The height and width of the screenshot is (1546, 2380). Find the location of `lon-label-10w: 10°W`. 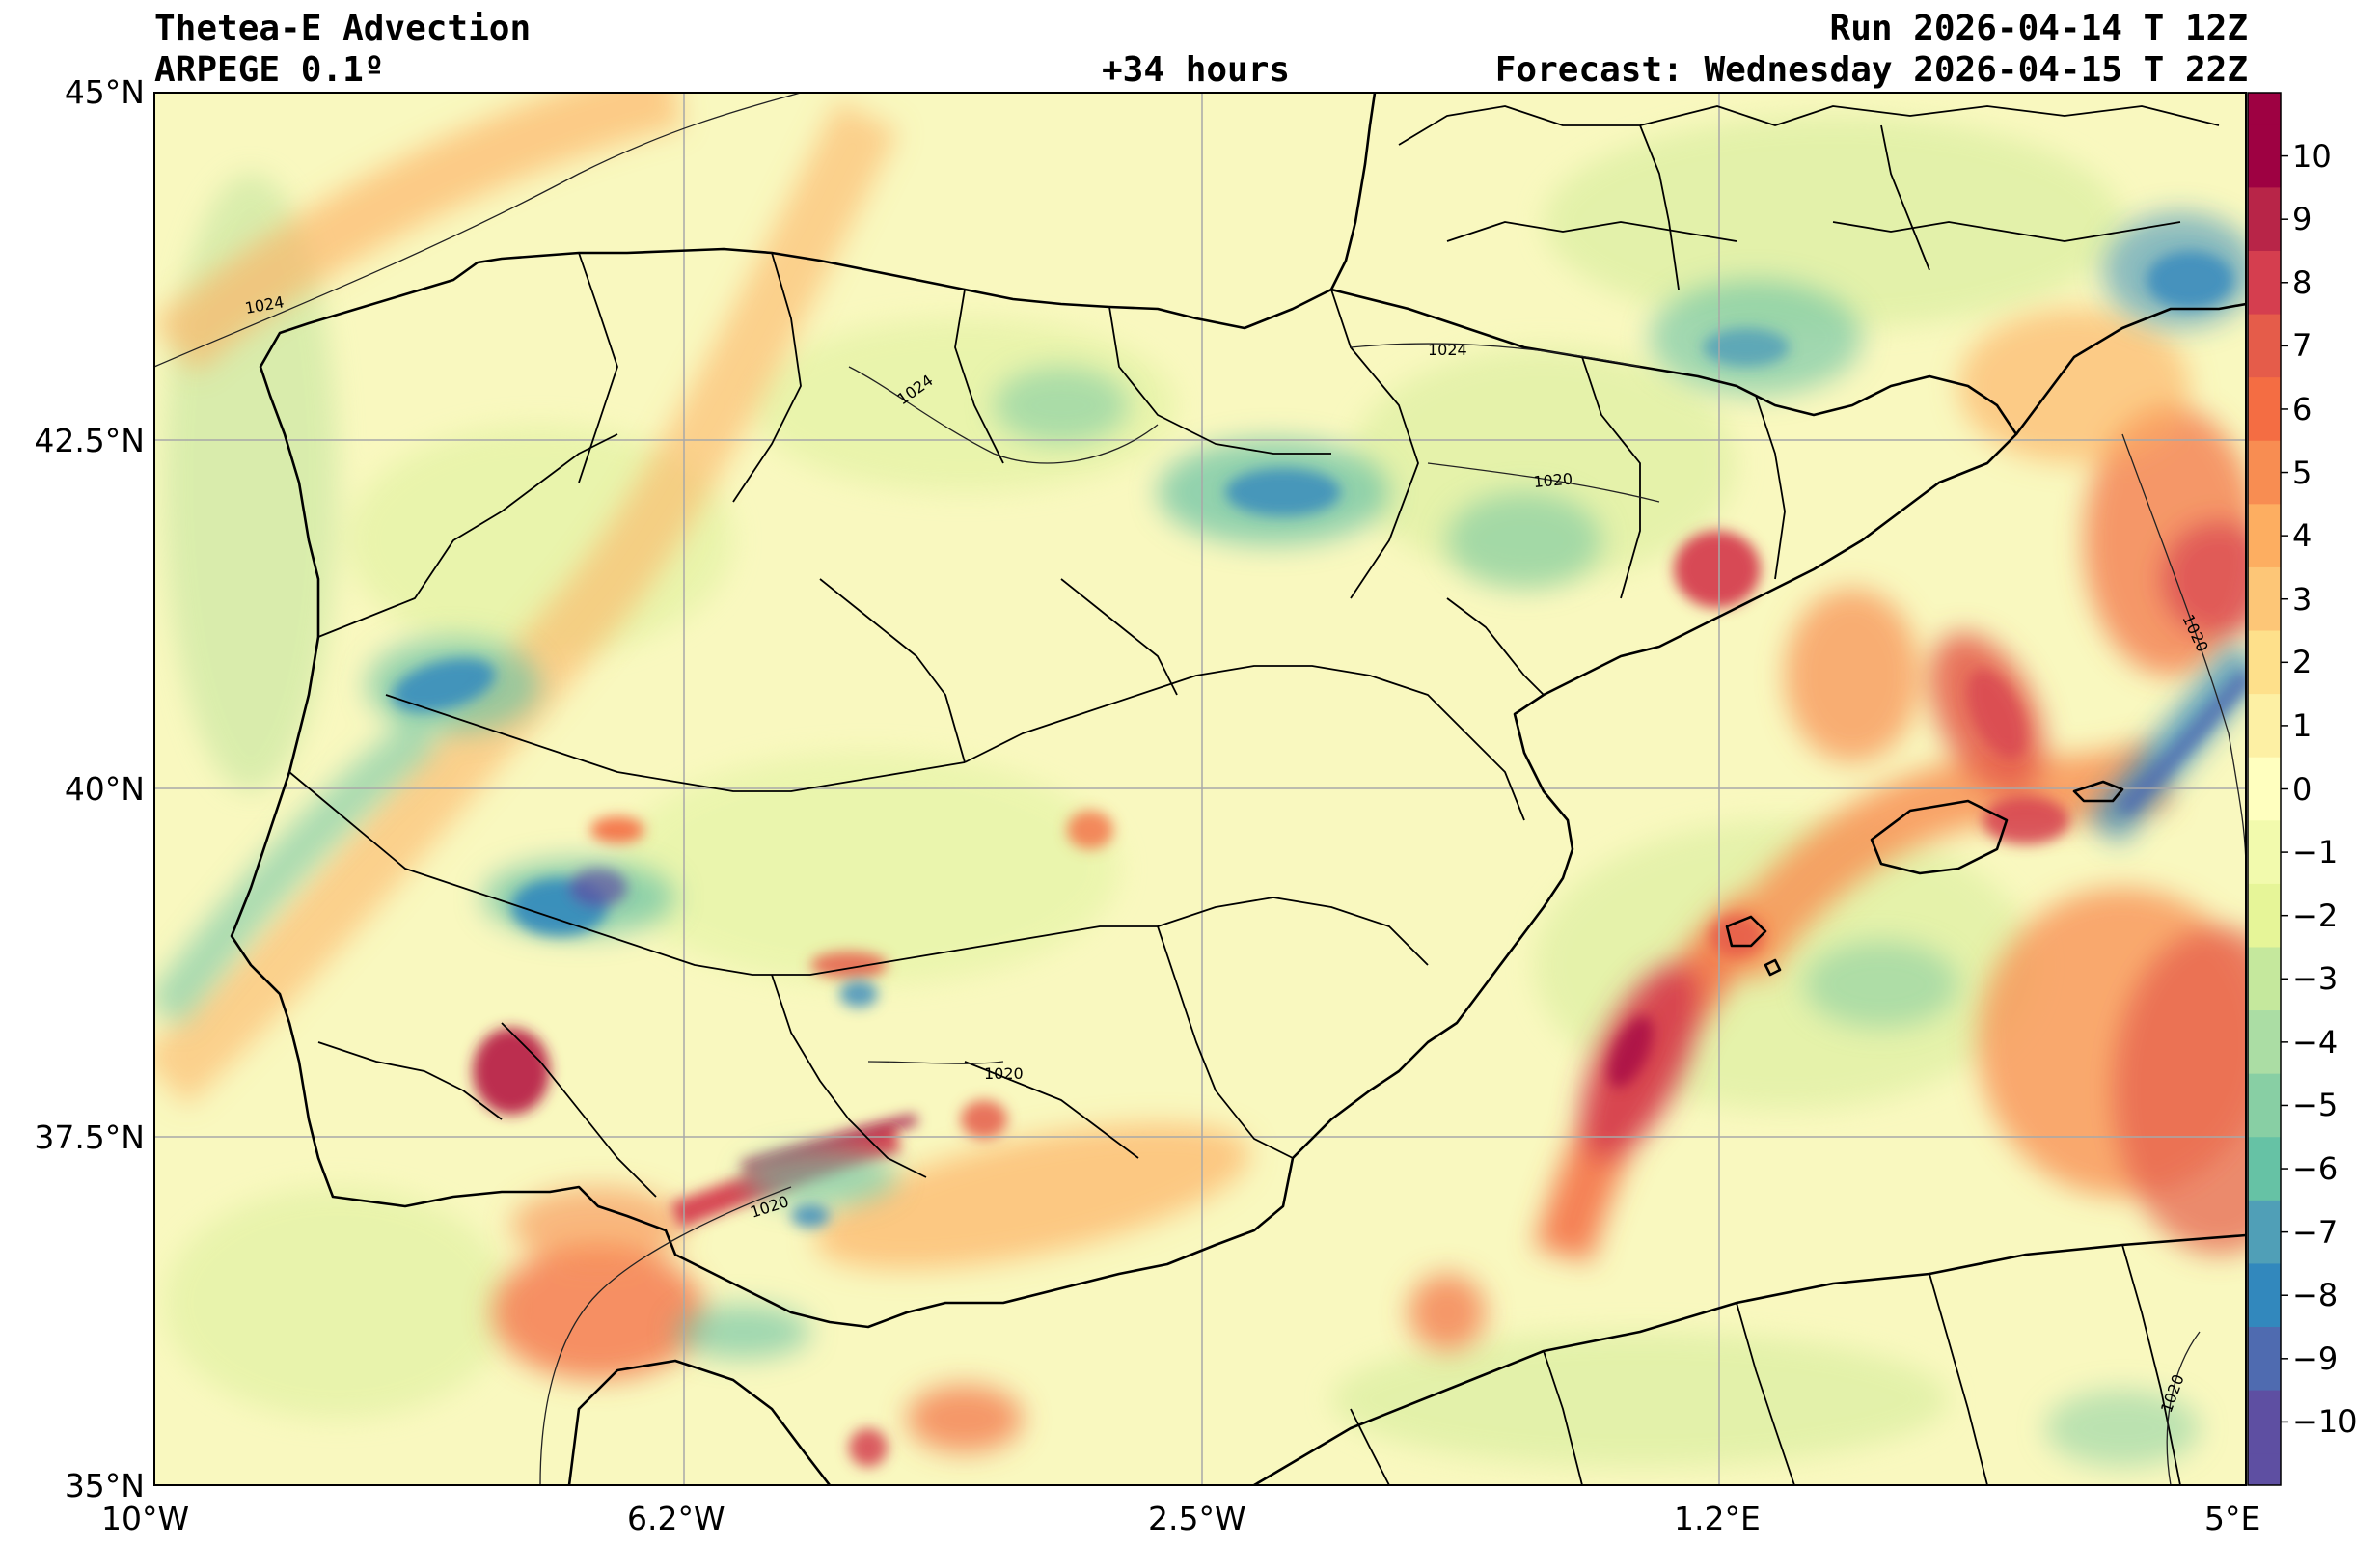

lon-label-10w: 10°W is located at coordinates (146, 1518).